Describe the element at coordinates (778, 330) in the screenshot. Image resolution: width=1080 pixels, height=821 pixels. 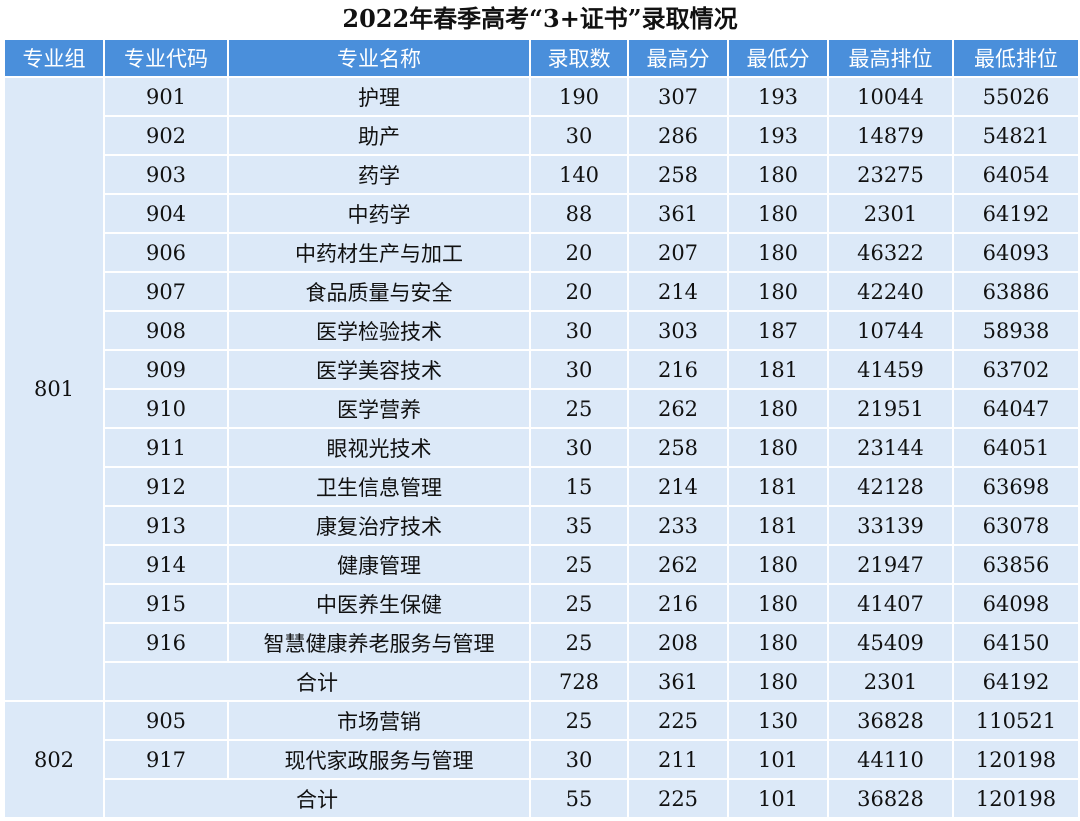
I see `table-cell: 187` at that location.